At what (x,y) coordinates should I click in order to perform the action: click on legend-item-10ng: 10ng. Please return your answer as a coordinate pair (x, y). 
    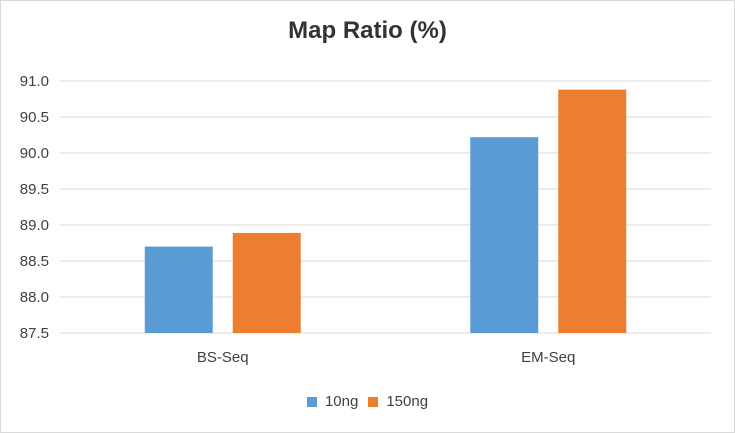
    Looking at the image, I should click on (332, 401).